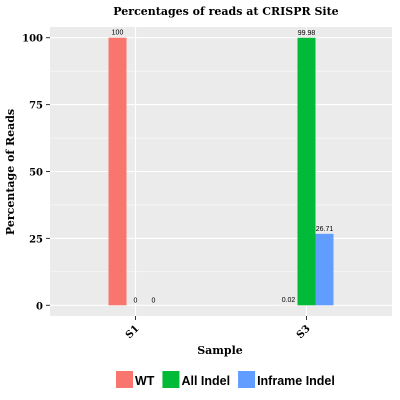 The image size is (400, 400). I want to click on legend: WT All Indel Inframe Indel, so click(225, 379).